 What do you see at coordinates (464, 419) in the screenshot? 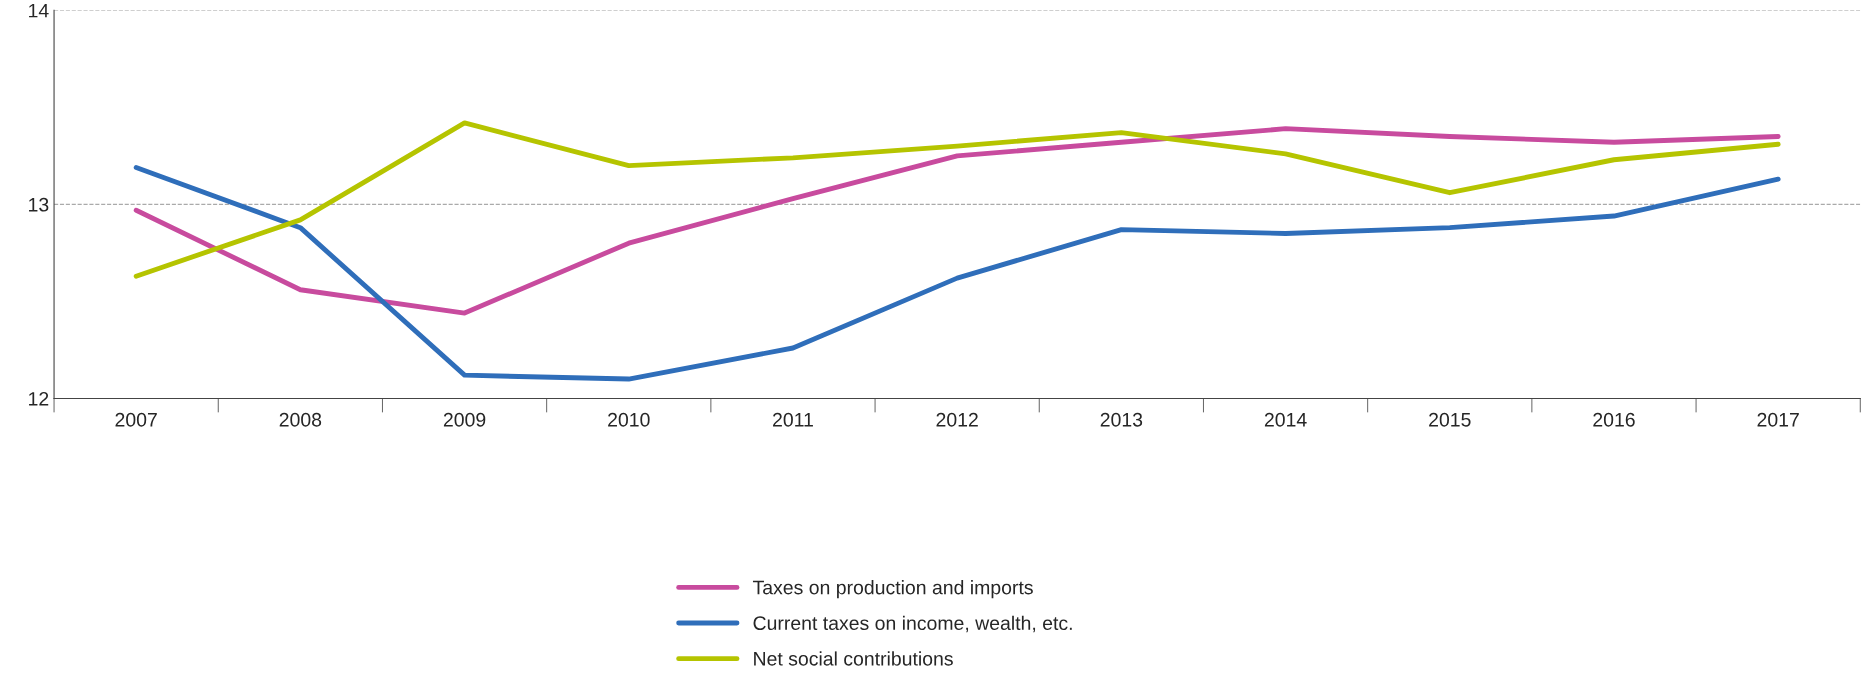
I see `x-tick-label: 2009` at bounding box center [464, 419].